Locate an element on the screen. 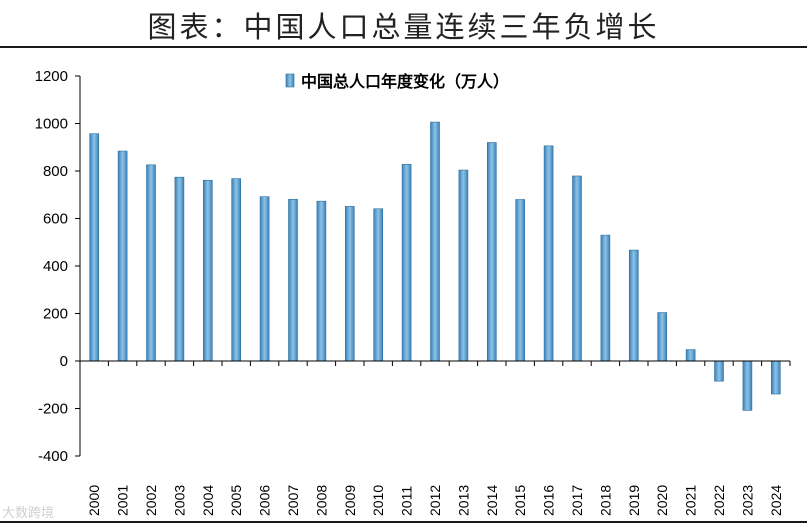  y-tick-label: 200 is located at coordinates (55, 314).